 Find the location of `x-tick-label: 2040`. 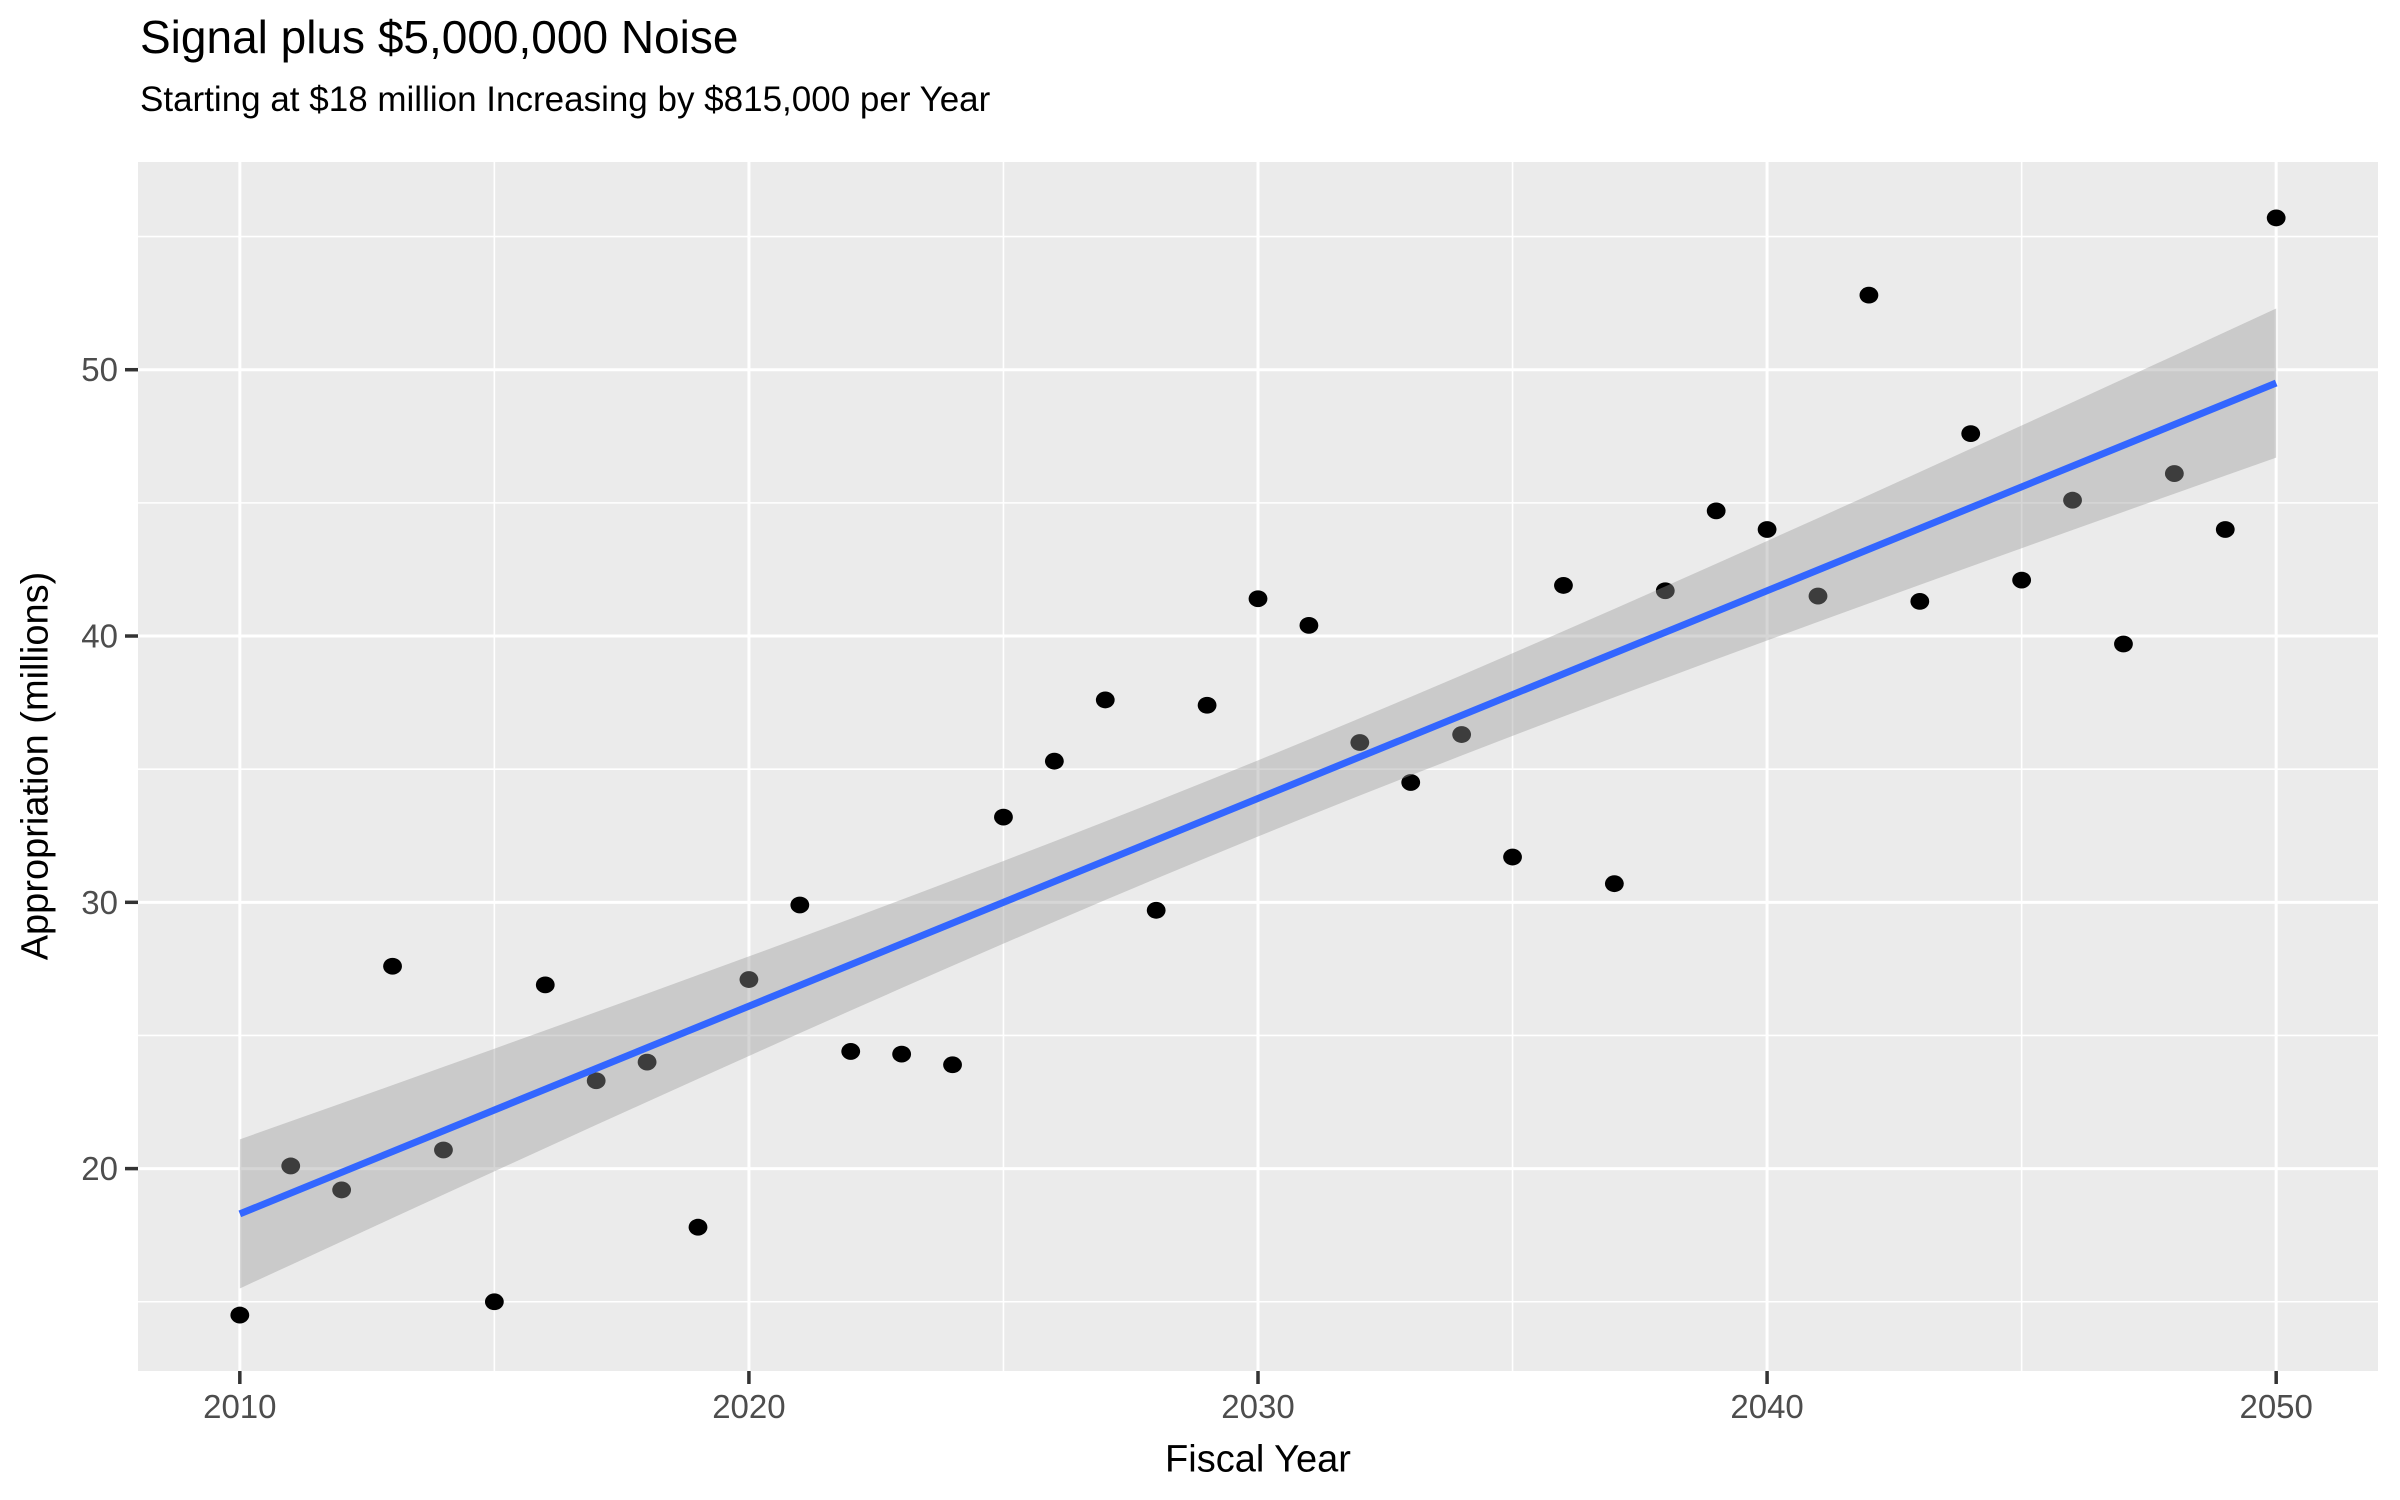

x-tick-label: 2040 is located at coordinates (1766, 1406).